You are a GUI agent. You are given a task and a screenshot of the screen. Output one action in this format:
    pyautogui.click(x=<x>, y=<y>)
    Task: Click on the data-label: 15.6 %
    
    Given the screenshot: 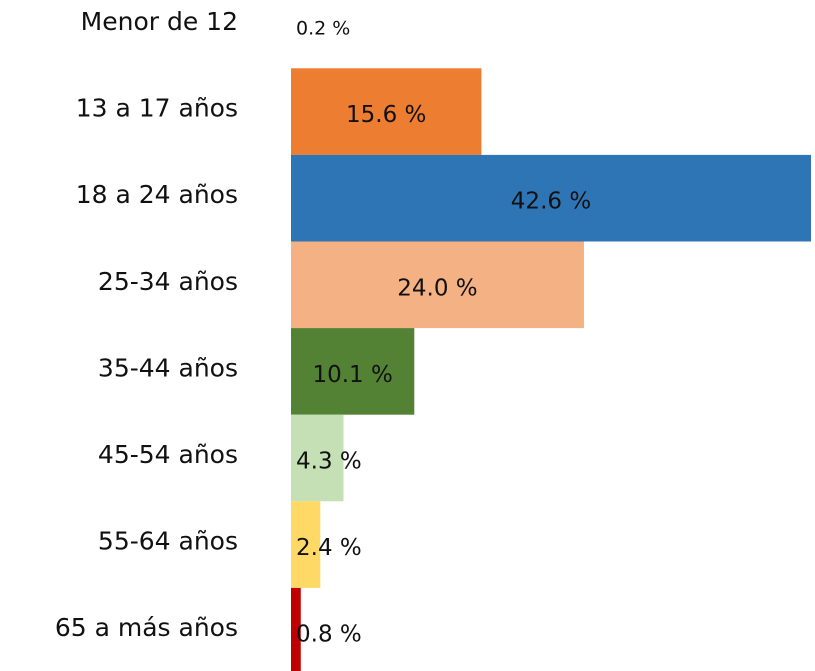 What is the action you would take?
    pyautogui.click(x=386, y=115)
    